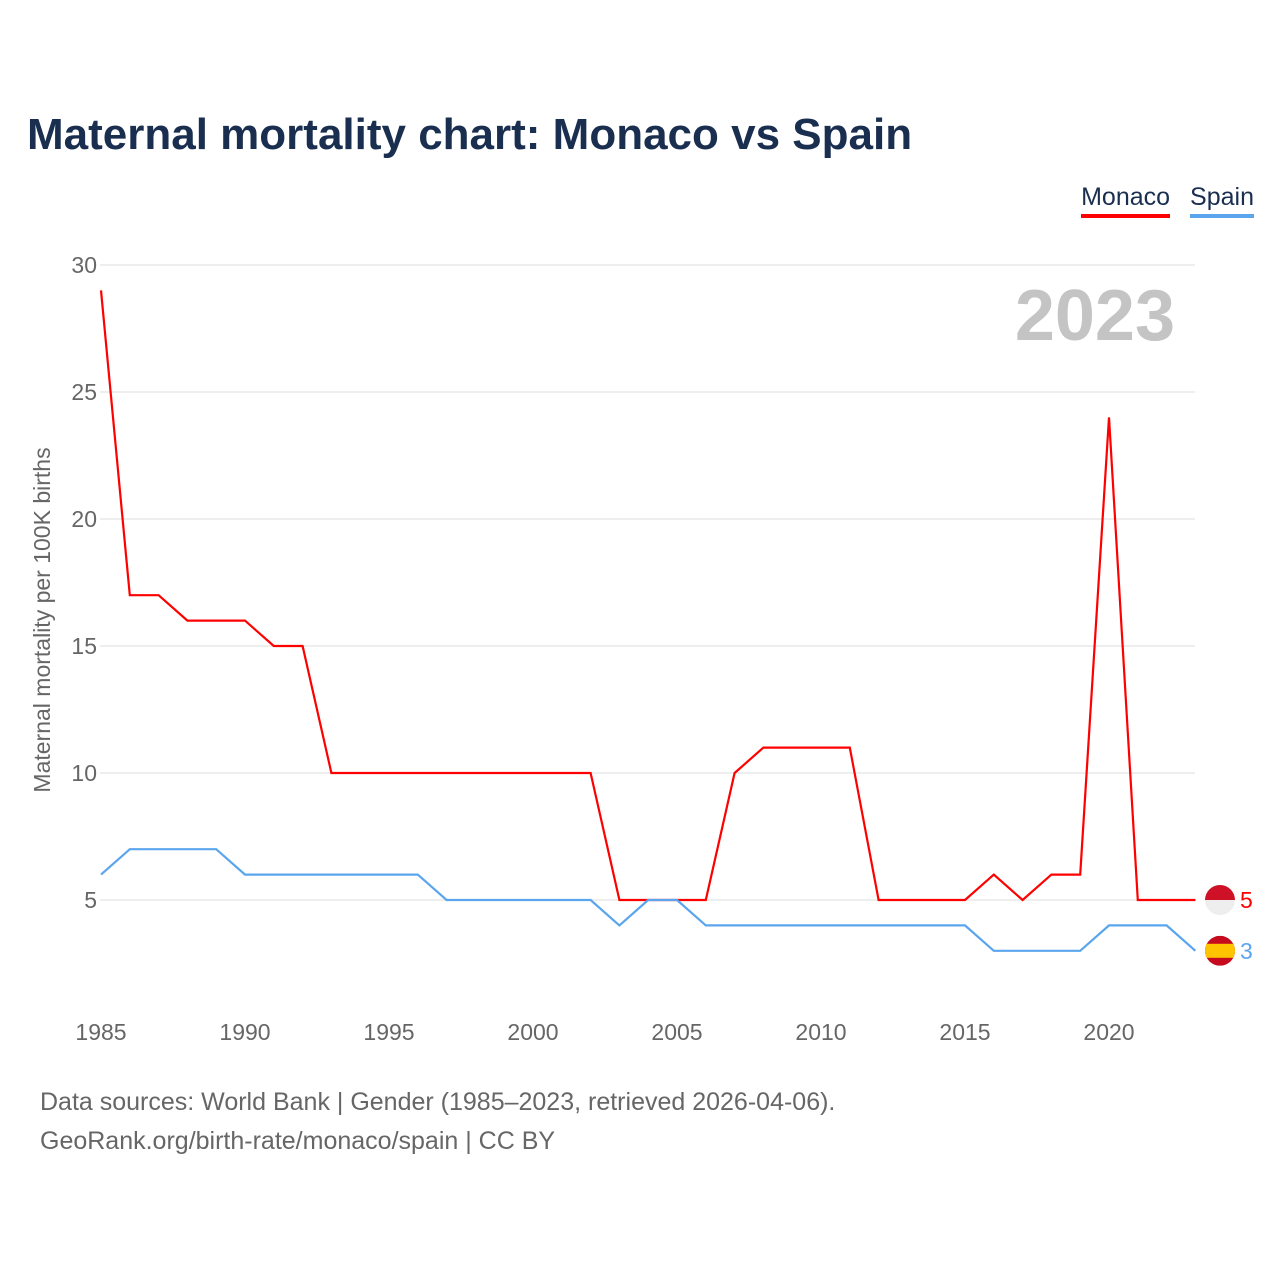 Image resolution: width=1280 pixels, height=1280 pixels. I want to click on flag-icon-spain, so click(1220, 950).